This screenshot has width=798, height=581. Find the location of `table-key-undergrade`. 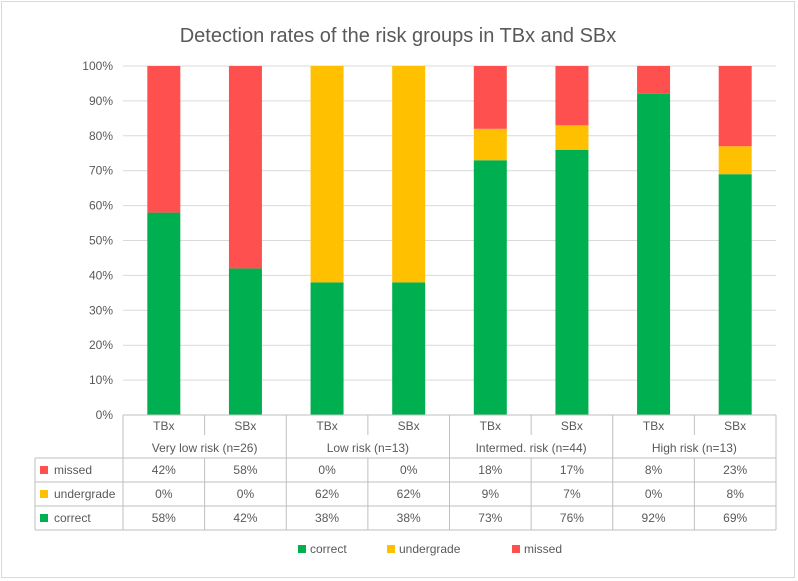

table-key-undergrade is located at coordinates (44, 494).